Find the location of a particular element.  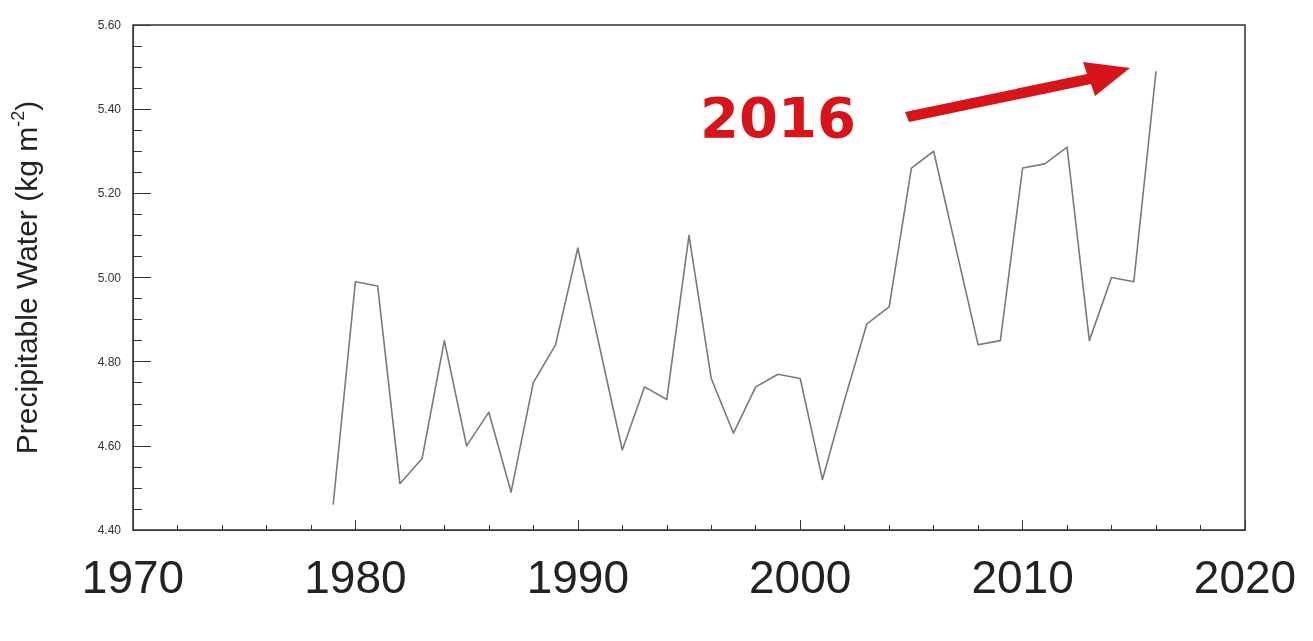

x-tick-label: 2000 is located at coordinates (800, 577).